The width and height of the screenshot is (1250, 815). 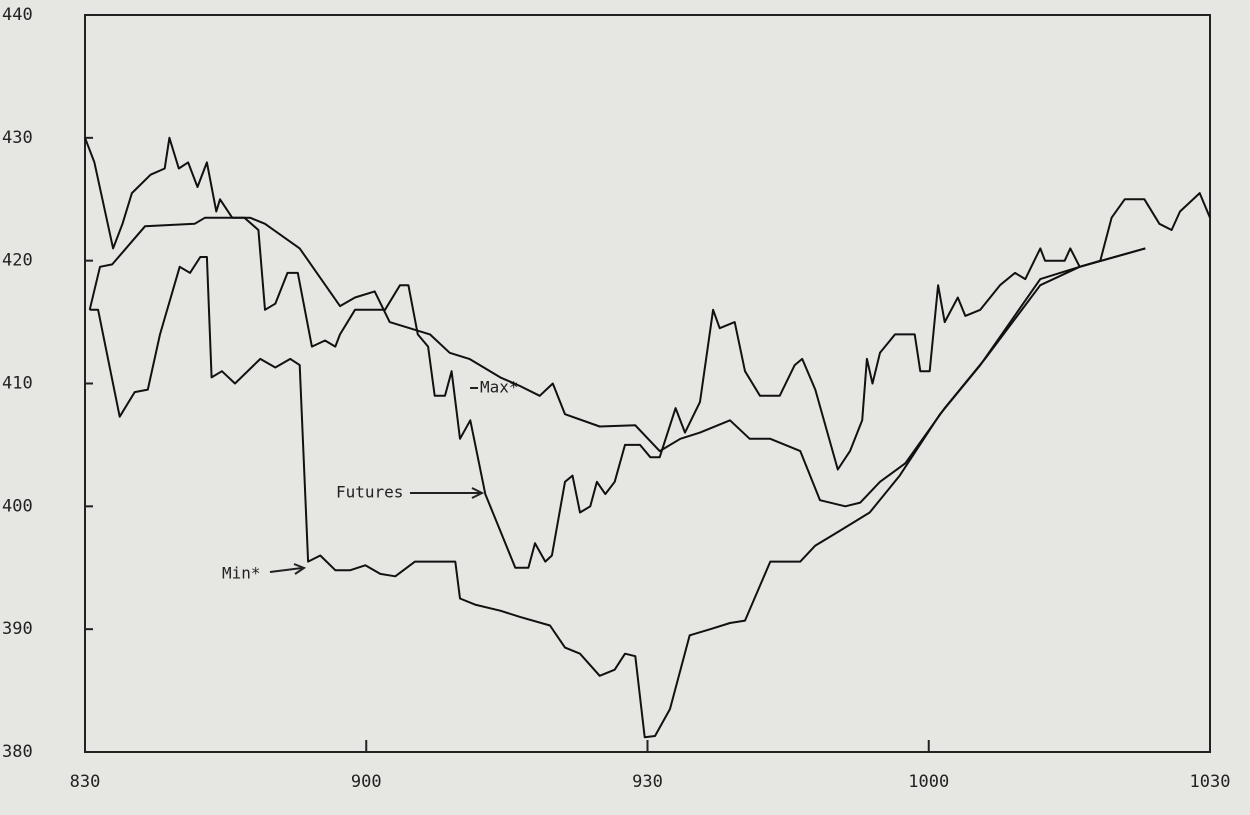 What do you see at coordinates (17, 384) in the screenshot?
I see `y-tick-label: 410` at bounding box center [17, 384].